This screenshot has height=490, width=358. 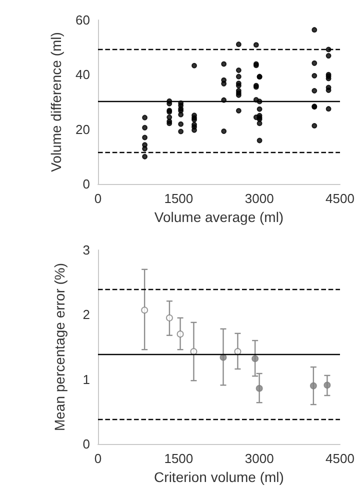 I want to click on x-axis-title: Criterion volume (ml), so click(x=219, y=477).